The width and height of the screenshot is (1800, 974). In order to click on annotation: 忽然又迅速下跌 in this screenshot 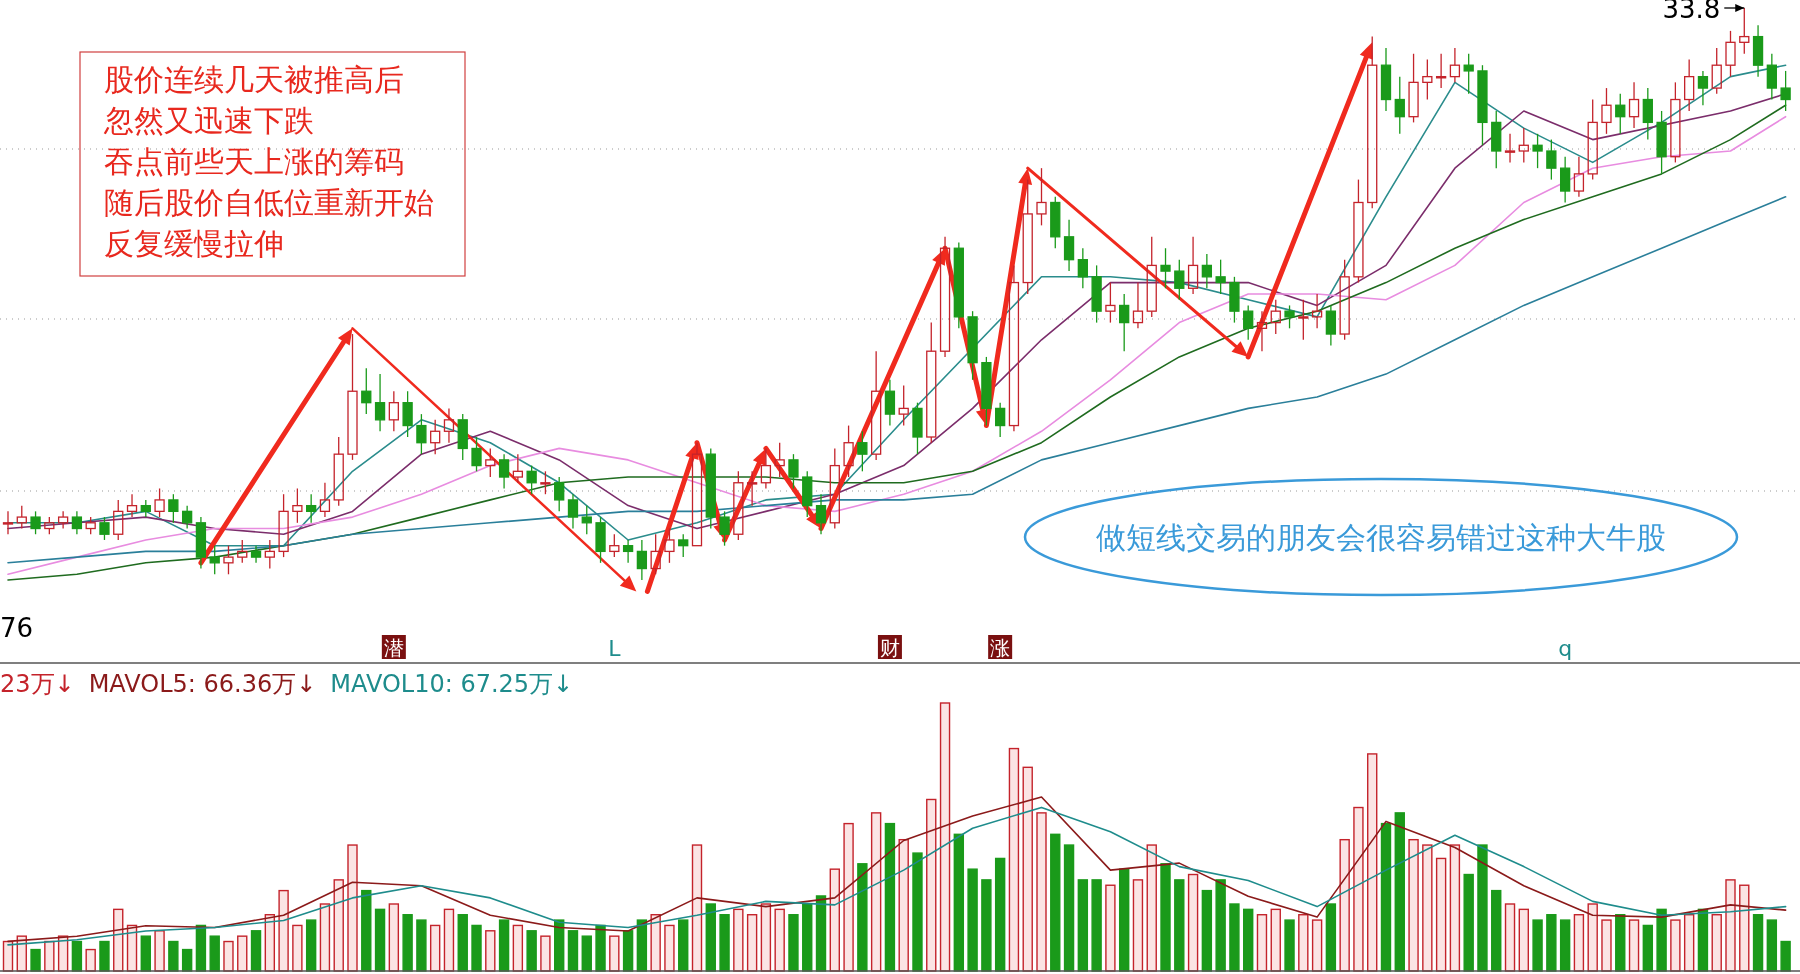, I will do `click(208, 120)`.